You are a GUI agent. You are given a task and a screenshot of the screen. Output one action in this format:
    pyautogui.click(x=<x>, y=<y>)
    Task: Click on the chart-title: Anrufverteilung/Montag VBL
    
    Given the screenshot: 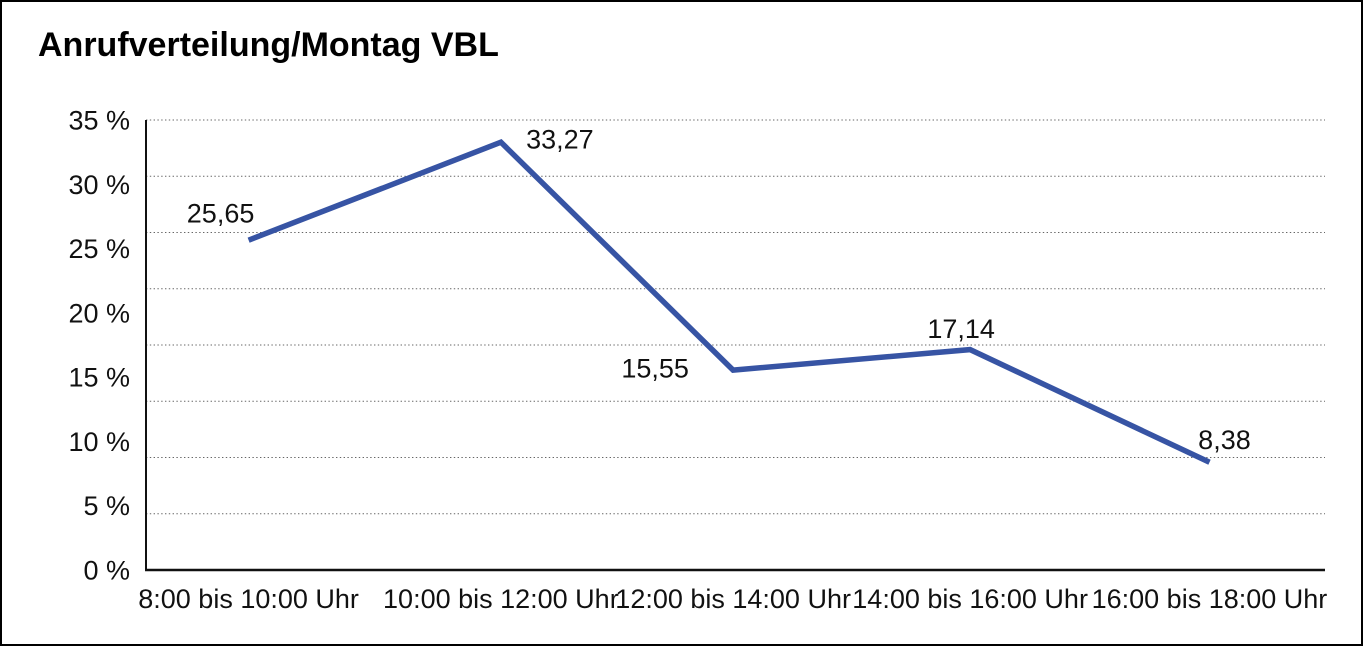 What is the action you would take?
    pyautogui.click(x=268, y=45)
    